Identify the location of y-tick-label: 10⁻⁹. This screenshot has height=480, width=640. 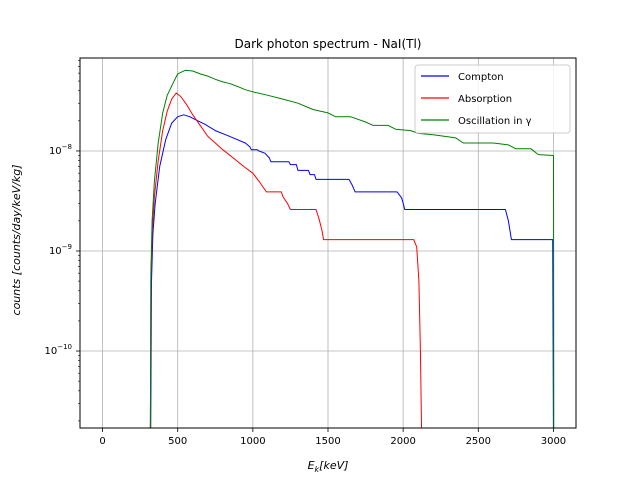
(60, 250).